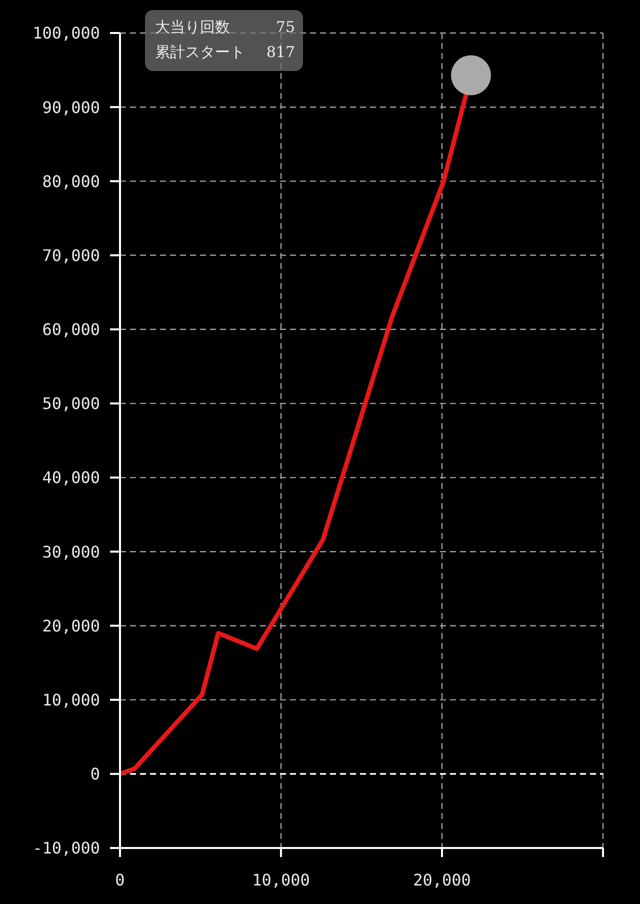 The image size is (640, 904). Describe the element at coordinates (281, 880) in the screenshot. I see `x-tick-label: 10,000` at that location.